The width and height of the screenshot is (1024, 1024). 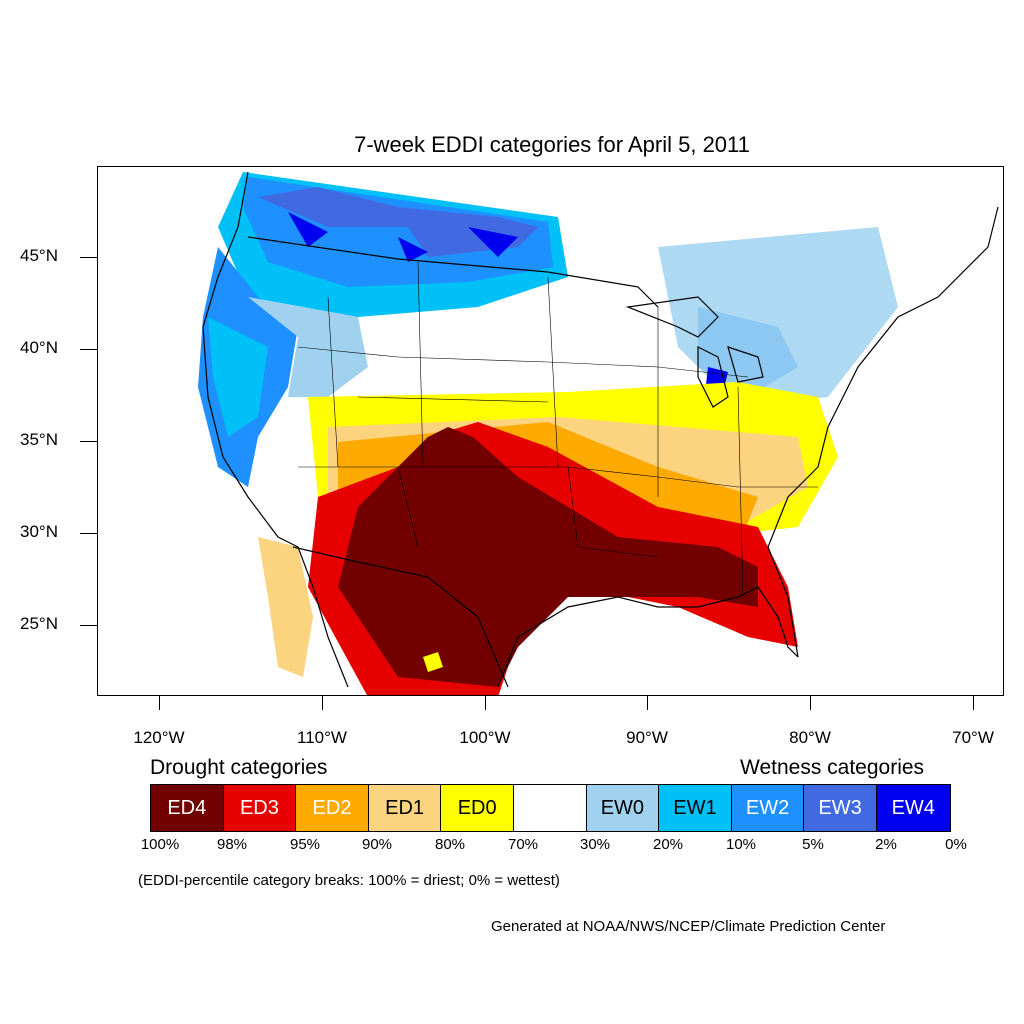 What do you see at coordinates (548, 557) in the screenshot?
I see `drought-region-ed4` at bounding box center [548, 557].